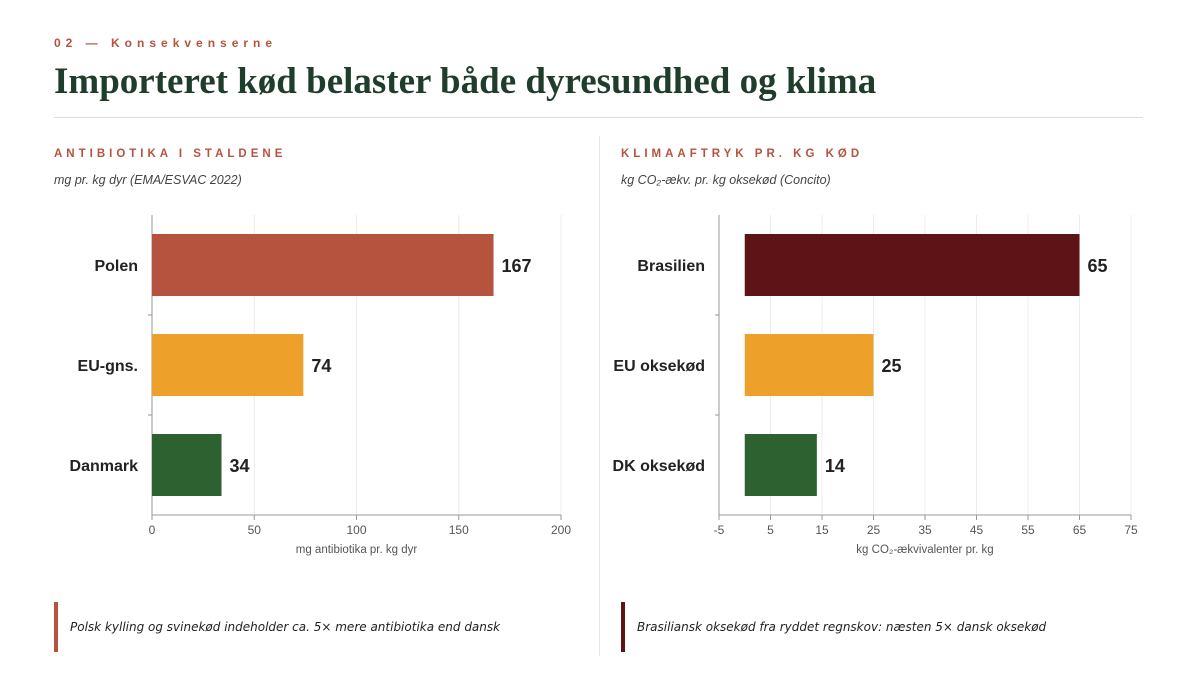 Image resolution: width=1200 pixels, height=675 pixels. I want to click on bar-value-label: 14, so click(835, 466).